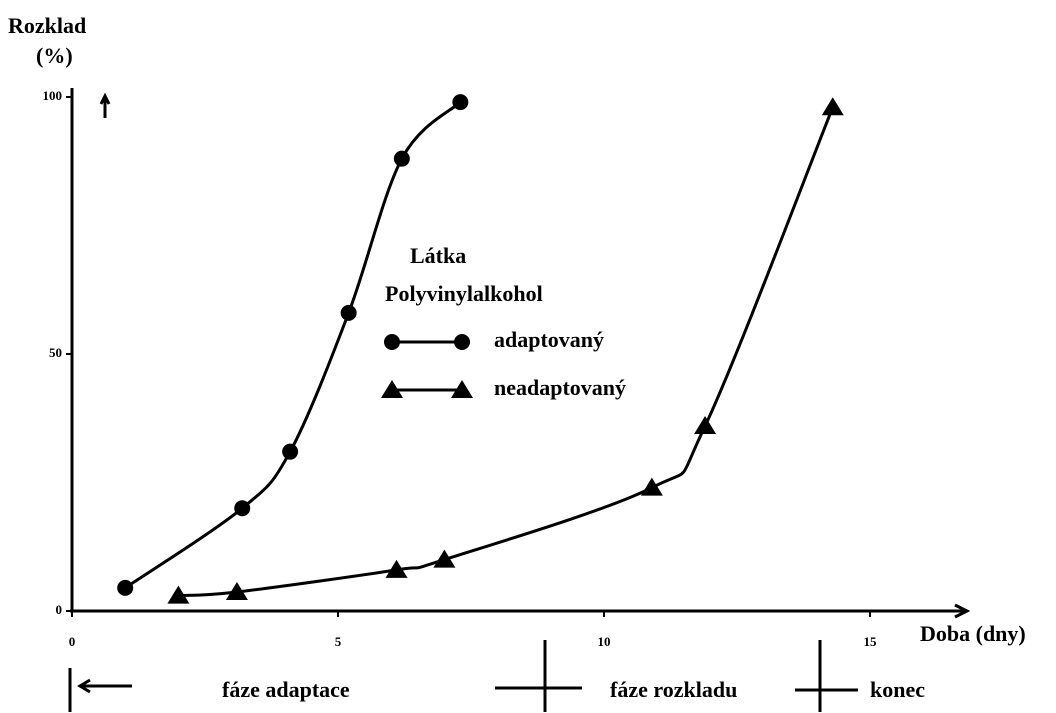  What do you see at coordinates (897, 689) in the screenshot?
I see `phase-label: konec` at bounding box center [897, 689].